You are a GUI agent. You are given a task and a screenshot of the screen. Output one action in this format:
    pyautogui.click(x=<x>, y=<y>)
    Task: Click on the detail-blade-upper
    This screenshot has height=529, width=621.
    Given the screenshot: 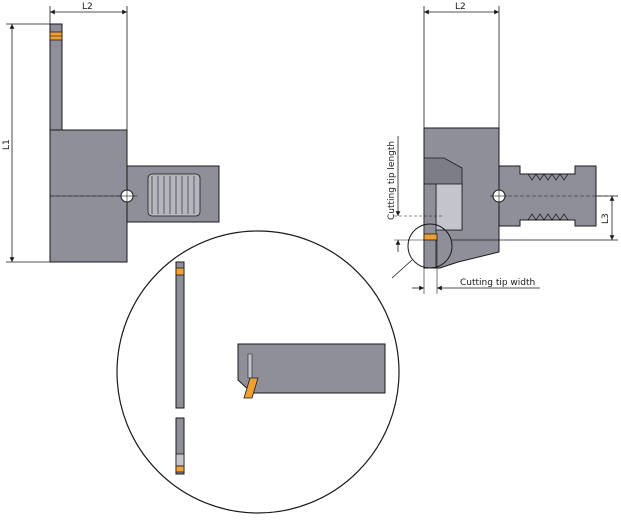 What is the action you would take?
    pyautogui.click(x=180, y=335)
    